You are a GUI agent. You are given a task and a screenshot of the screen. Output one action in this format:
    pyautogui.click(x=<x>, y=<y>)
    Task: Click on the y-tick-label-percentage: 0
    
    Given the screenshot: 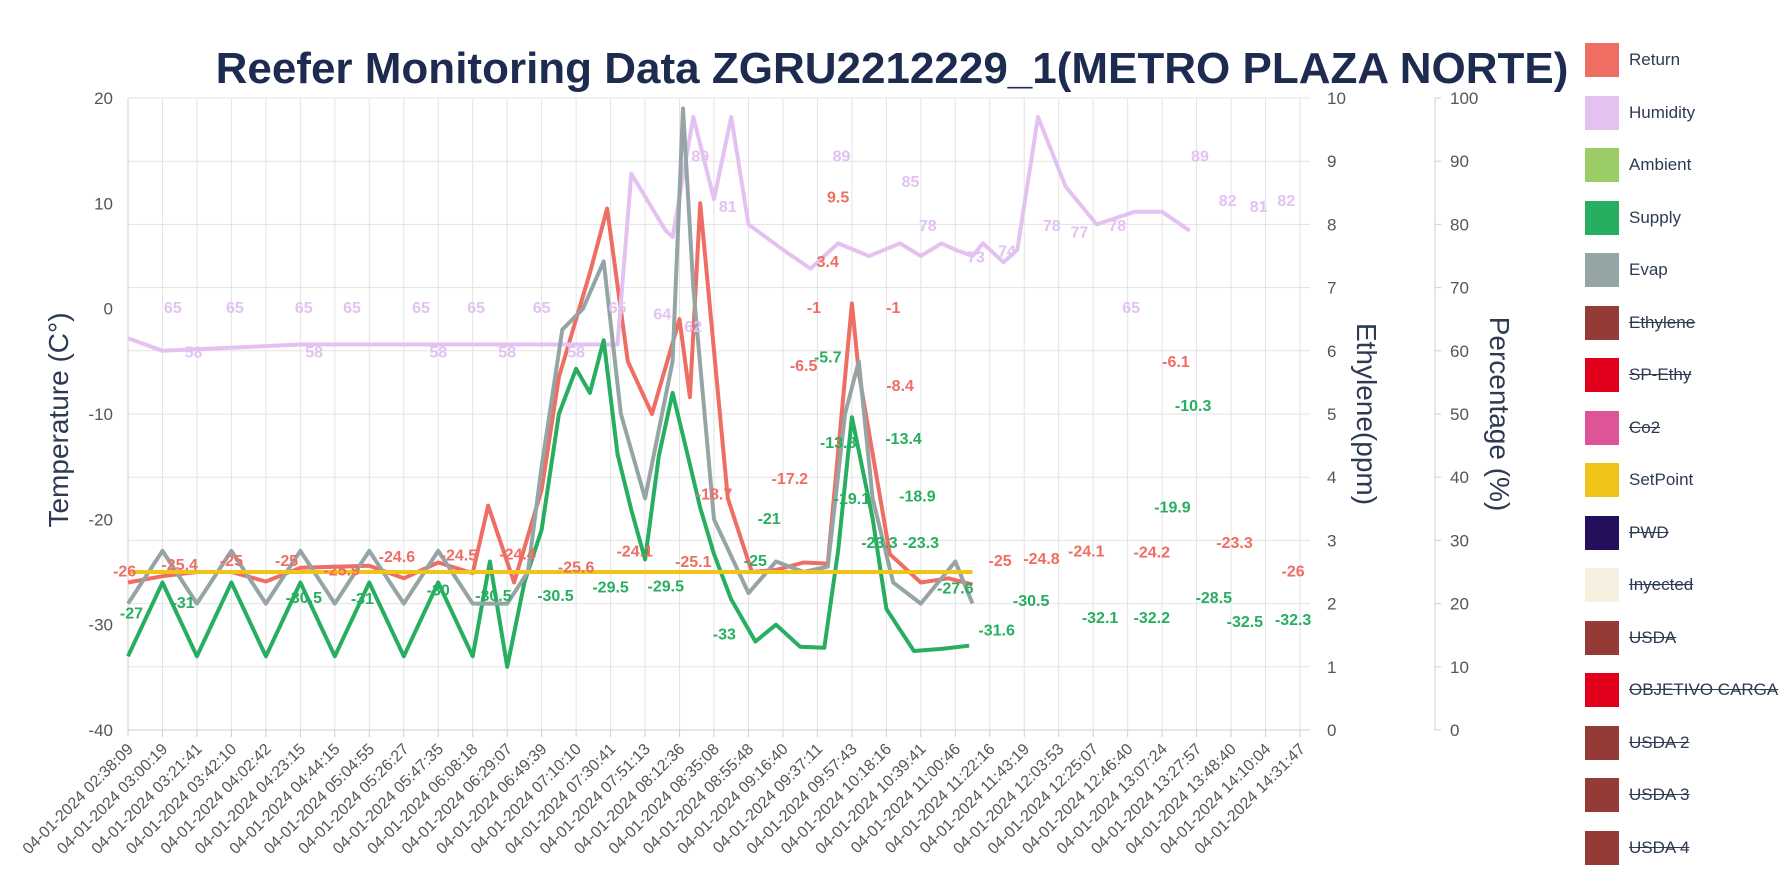 What is the action you would take?
    pyautogui.click(x=1454, y=730)
    